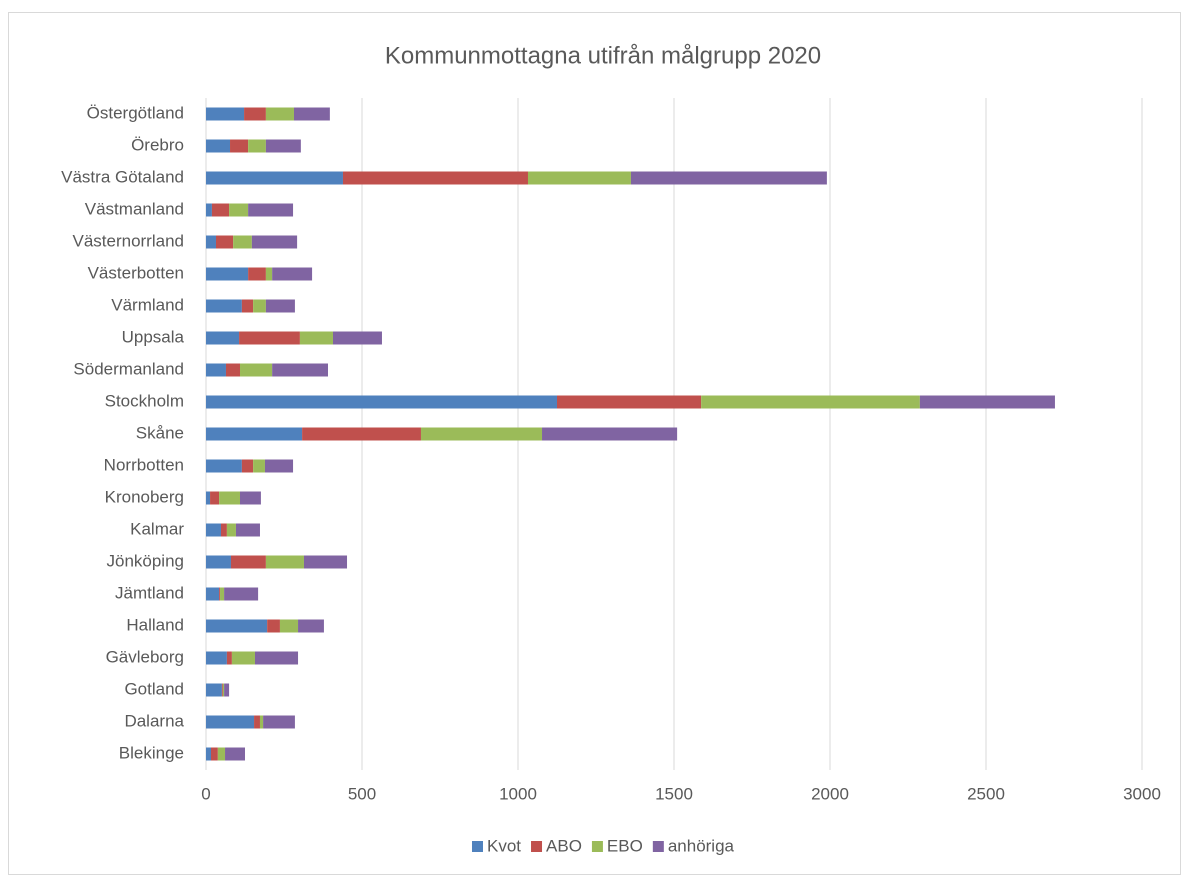 The image size is (1184, 877). I want to click on y-tick-label: Skåne, so click(160, 432).